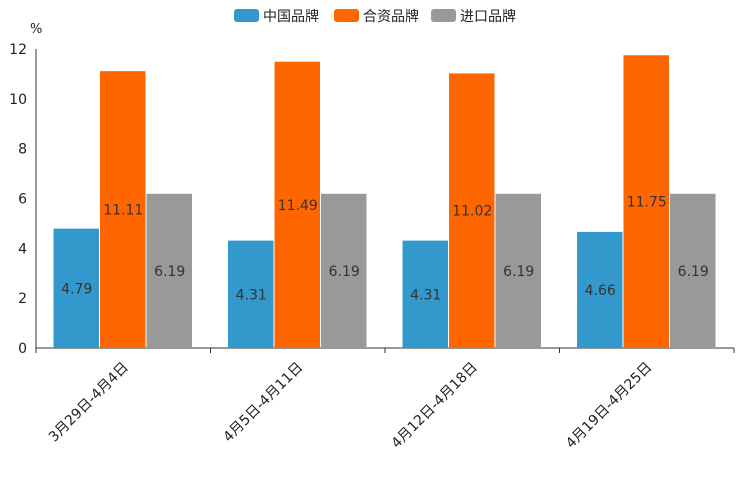  I want to click on data-label: 4.79, so click(76, 289).